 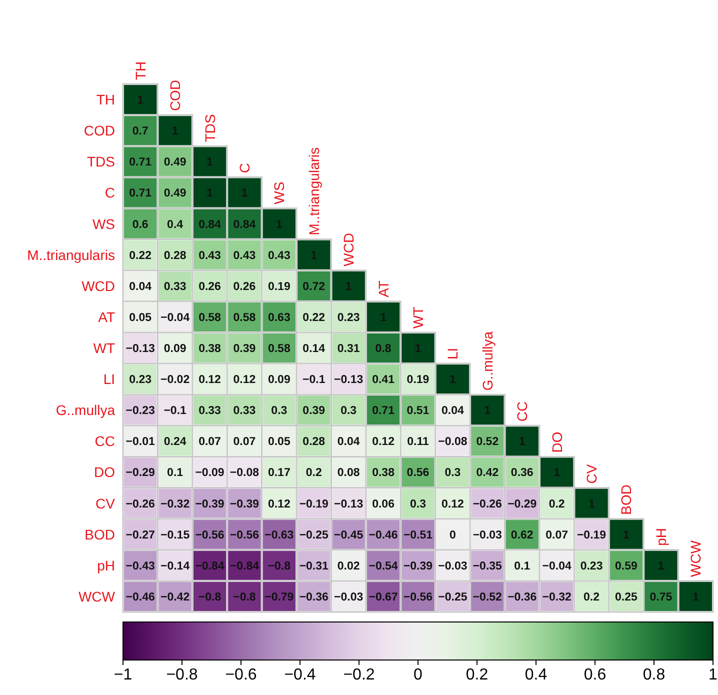 What do you see at coordinates (279, 380) in the screenshot?
I see `data-label: 0.09` at bounding box center [279, 380].